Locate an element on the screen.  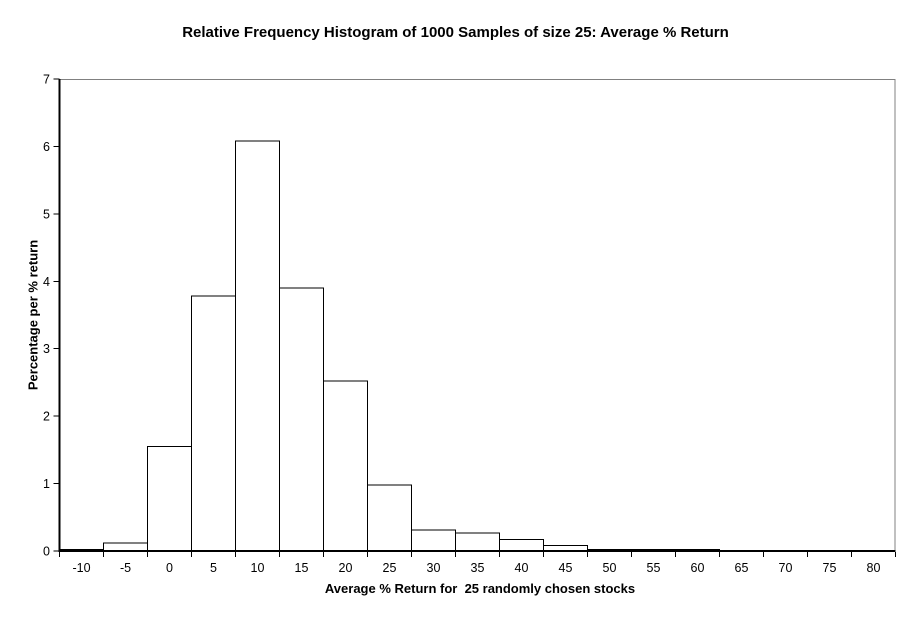
y-tick-label: 2 is located at coordinates (46, 417).